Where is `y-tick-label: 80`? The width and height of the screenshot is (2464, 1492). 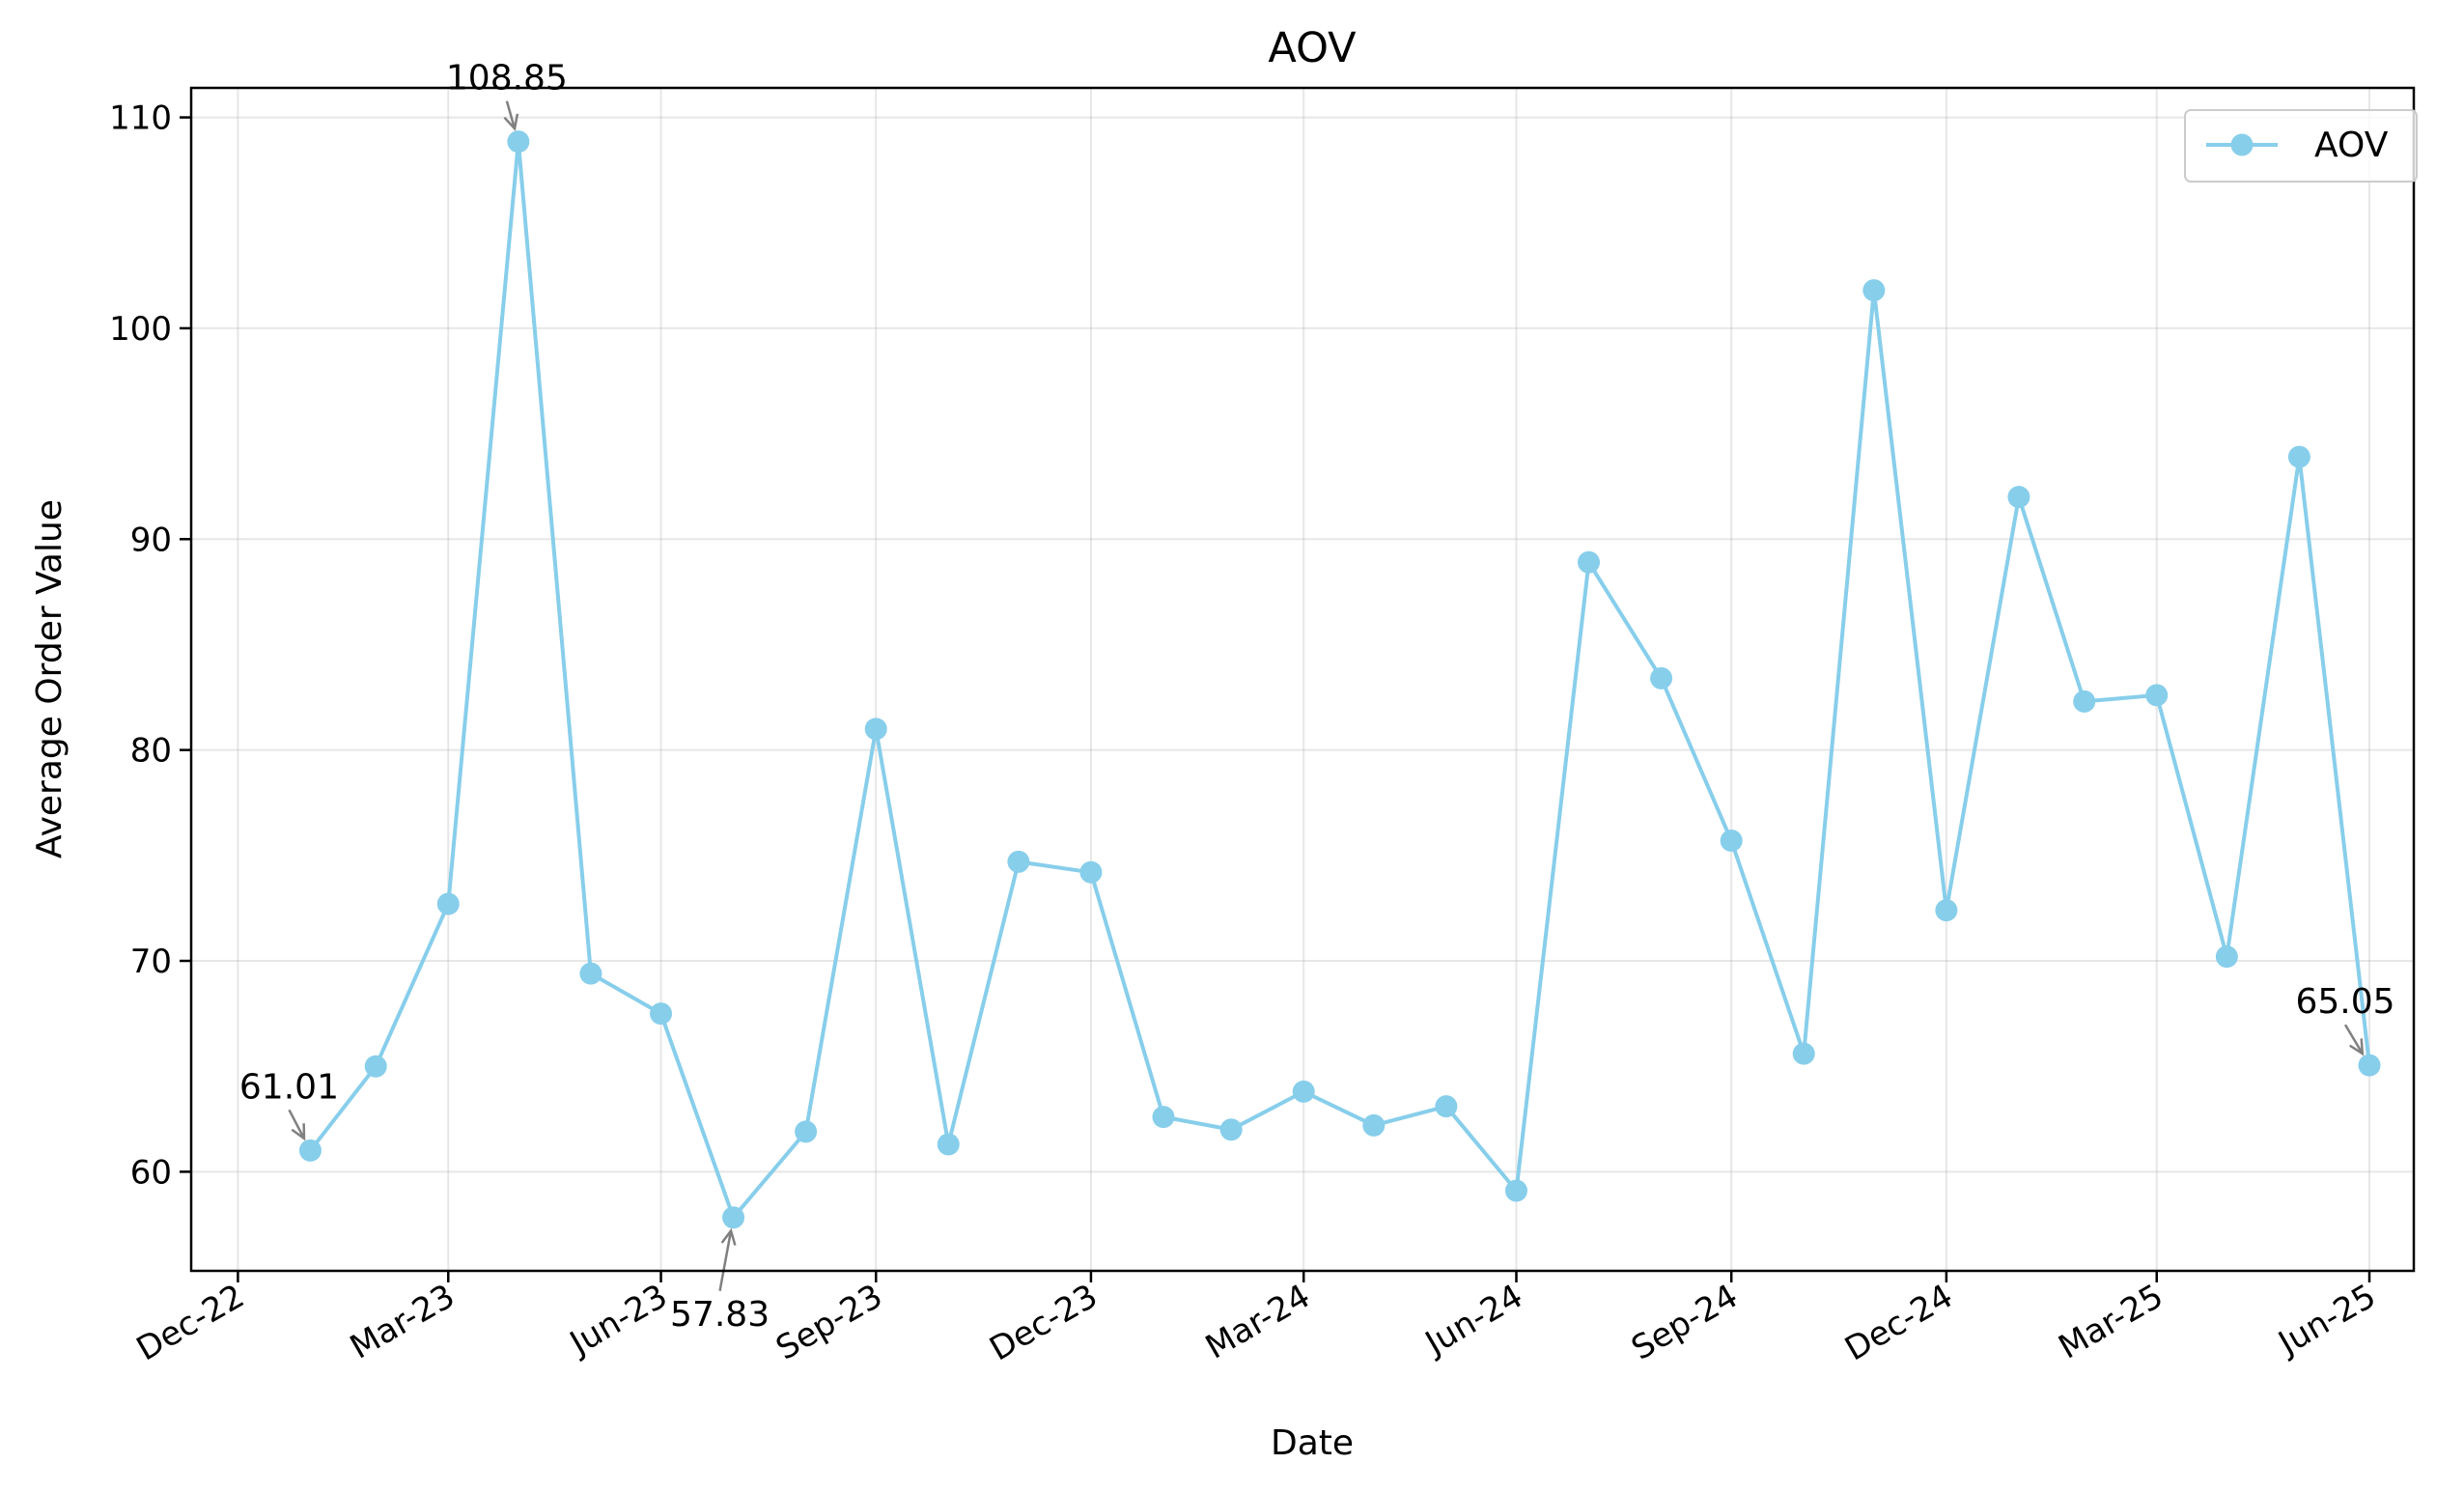
y-tick-label: 80 is located at coordinates (151, 751).